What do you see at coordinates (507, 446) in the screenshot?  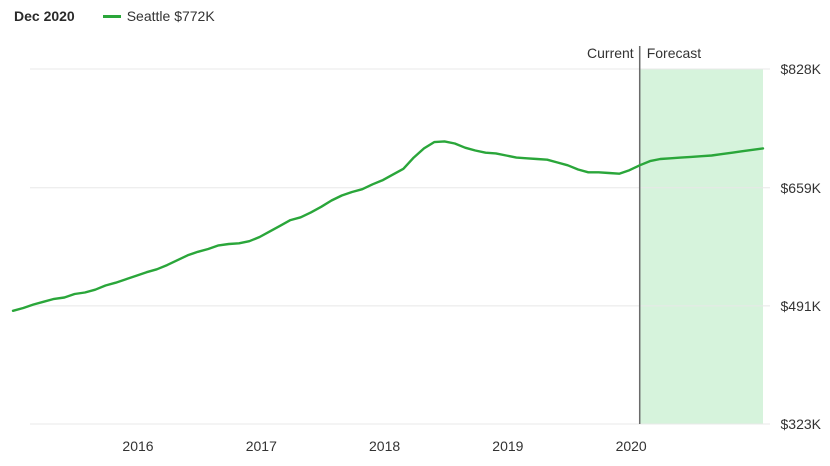 I see `x-tick-label: 2019` at bounding box center [507, 446].